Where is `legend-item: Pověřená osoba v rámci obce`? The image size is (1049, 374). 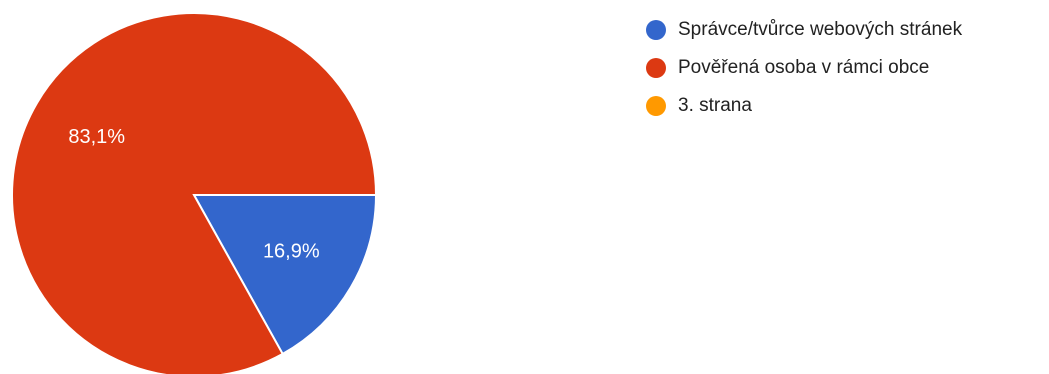 legend-item: Pověřená osoba v rámci obce is located at coordinates (804, 68).